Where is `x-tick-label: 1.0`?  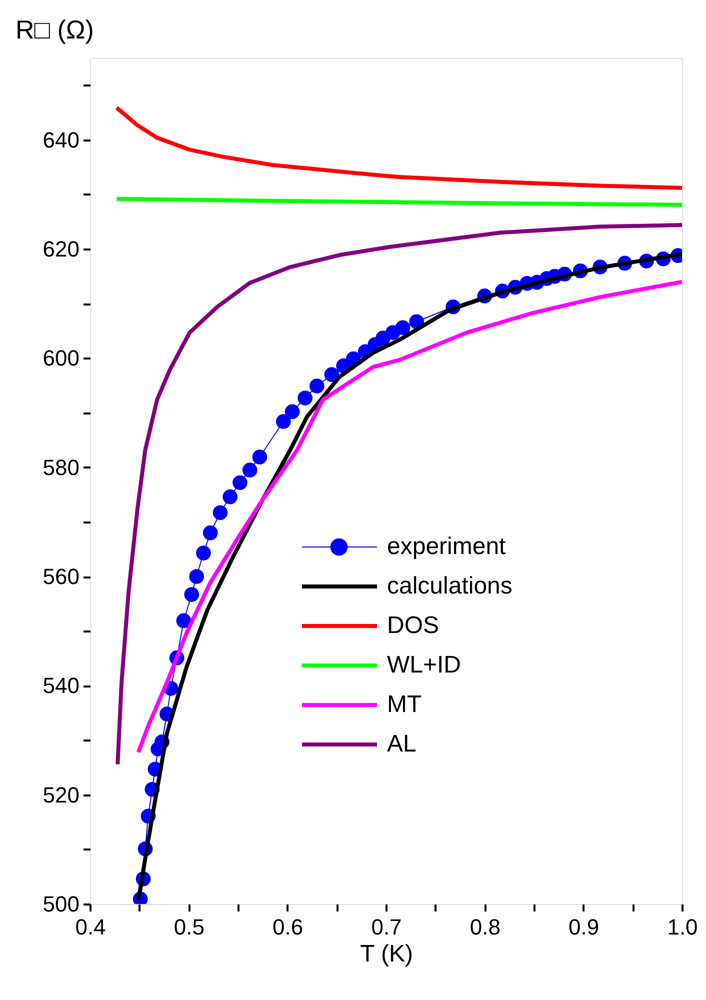 x-tick-label: 1.0 is located at coordinates (682, 927).